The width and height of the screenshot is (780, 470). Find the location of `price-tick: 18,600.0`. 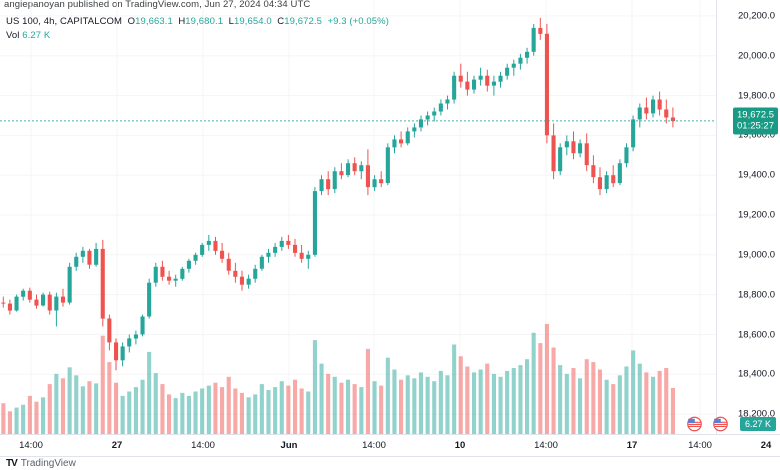

price-tick: 18,600.0 is located at coordinates (756, 334).